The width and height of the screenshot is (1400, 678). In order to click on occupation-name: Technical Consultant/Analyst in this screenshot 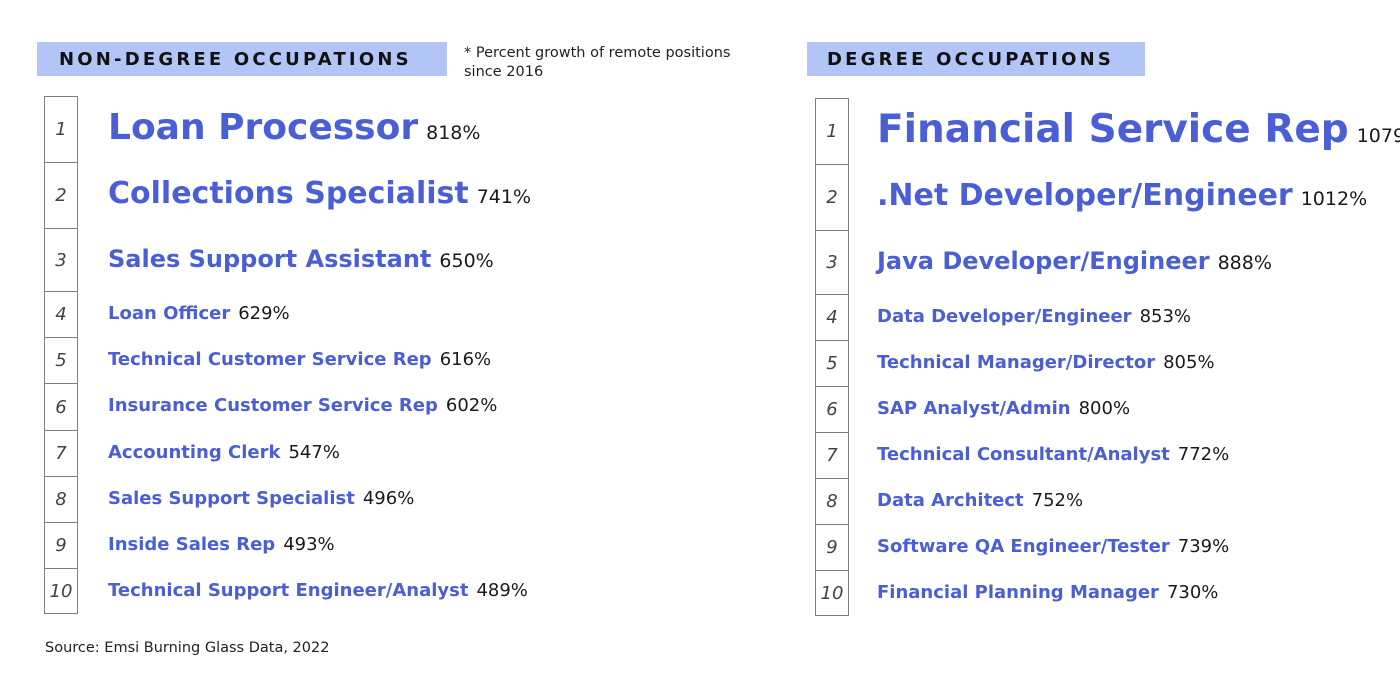, I will do `click(1023, 454)`.